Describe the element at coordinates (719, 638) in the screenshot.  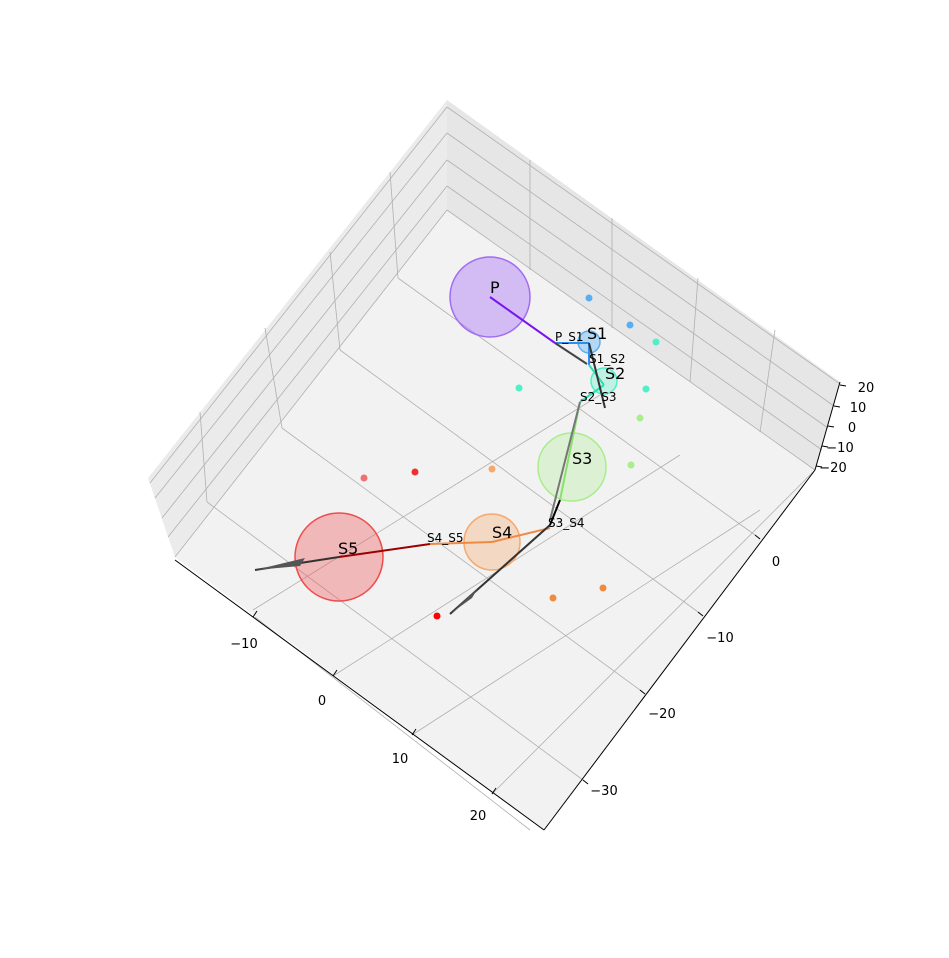
I see `y-tick-label: −10` at that location.